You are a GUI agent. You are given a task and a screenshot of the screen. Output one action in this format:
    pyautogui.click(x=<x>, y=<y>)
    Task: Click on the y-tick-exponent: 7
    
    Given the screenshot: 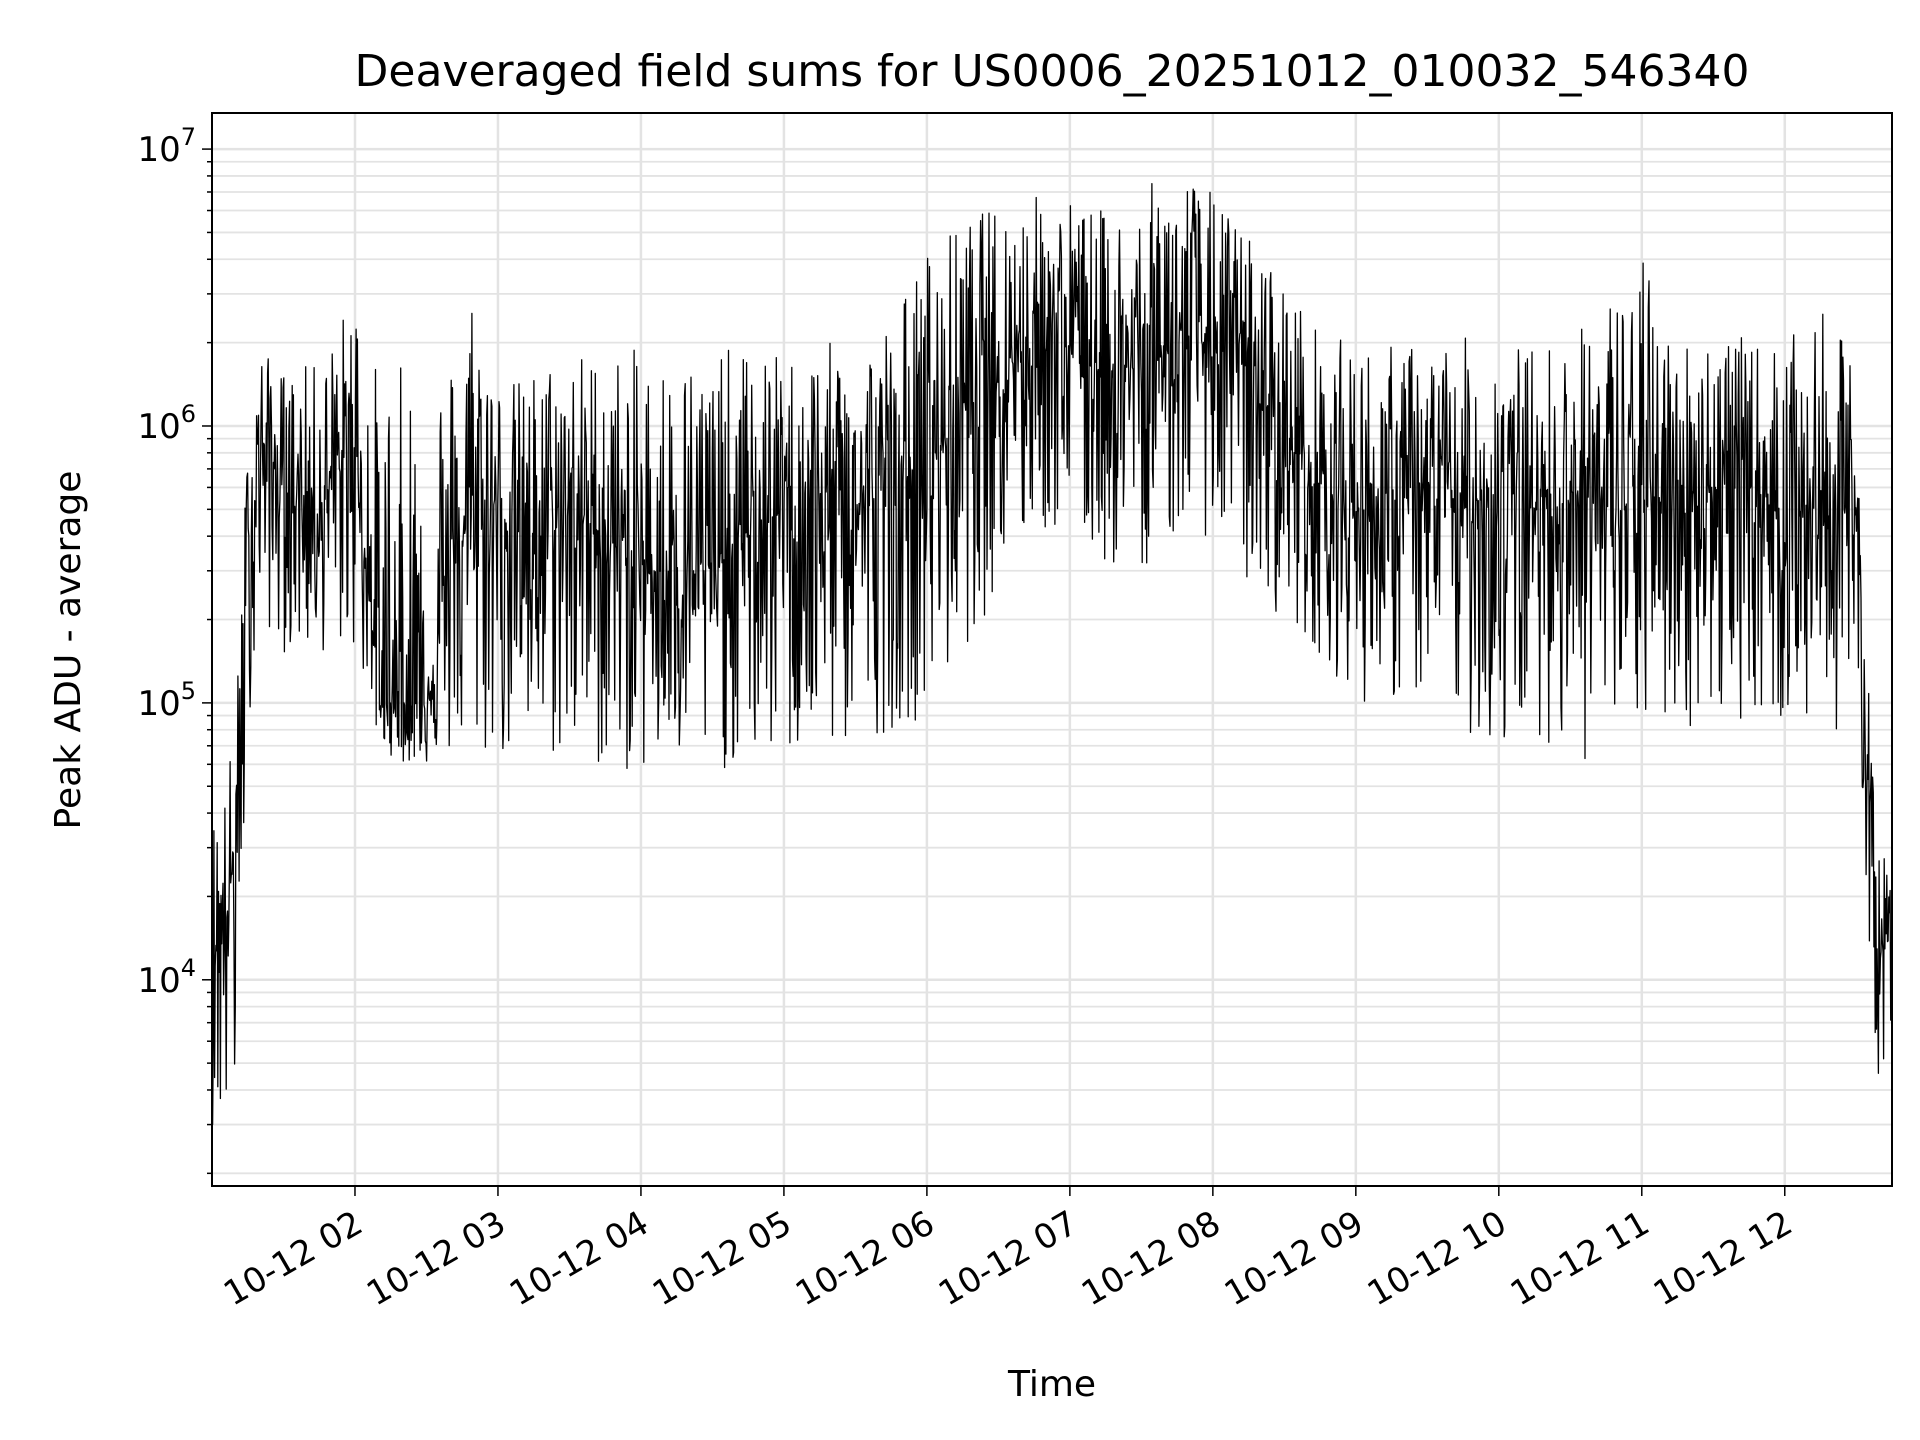 What is the action you would take?
    pyautogui.click(x=188, y=137)
    